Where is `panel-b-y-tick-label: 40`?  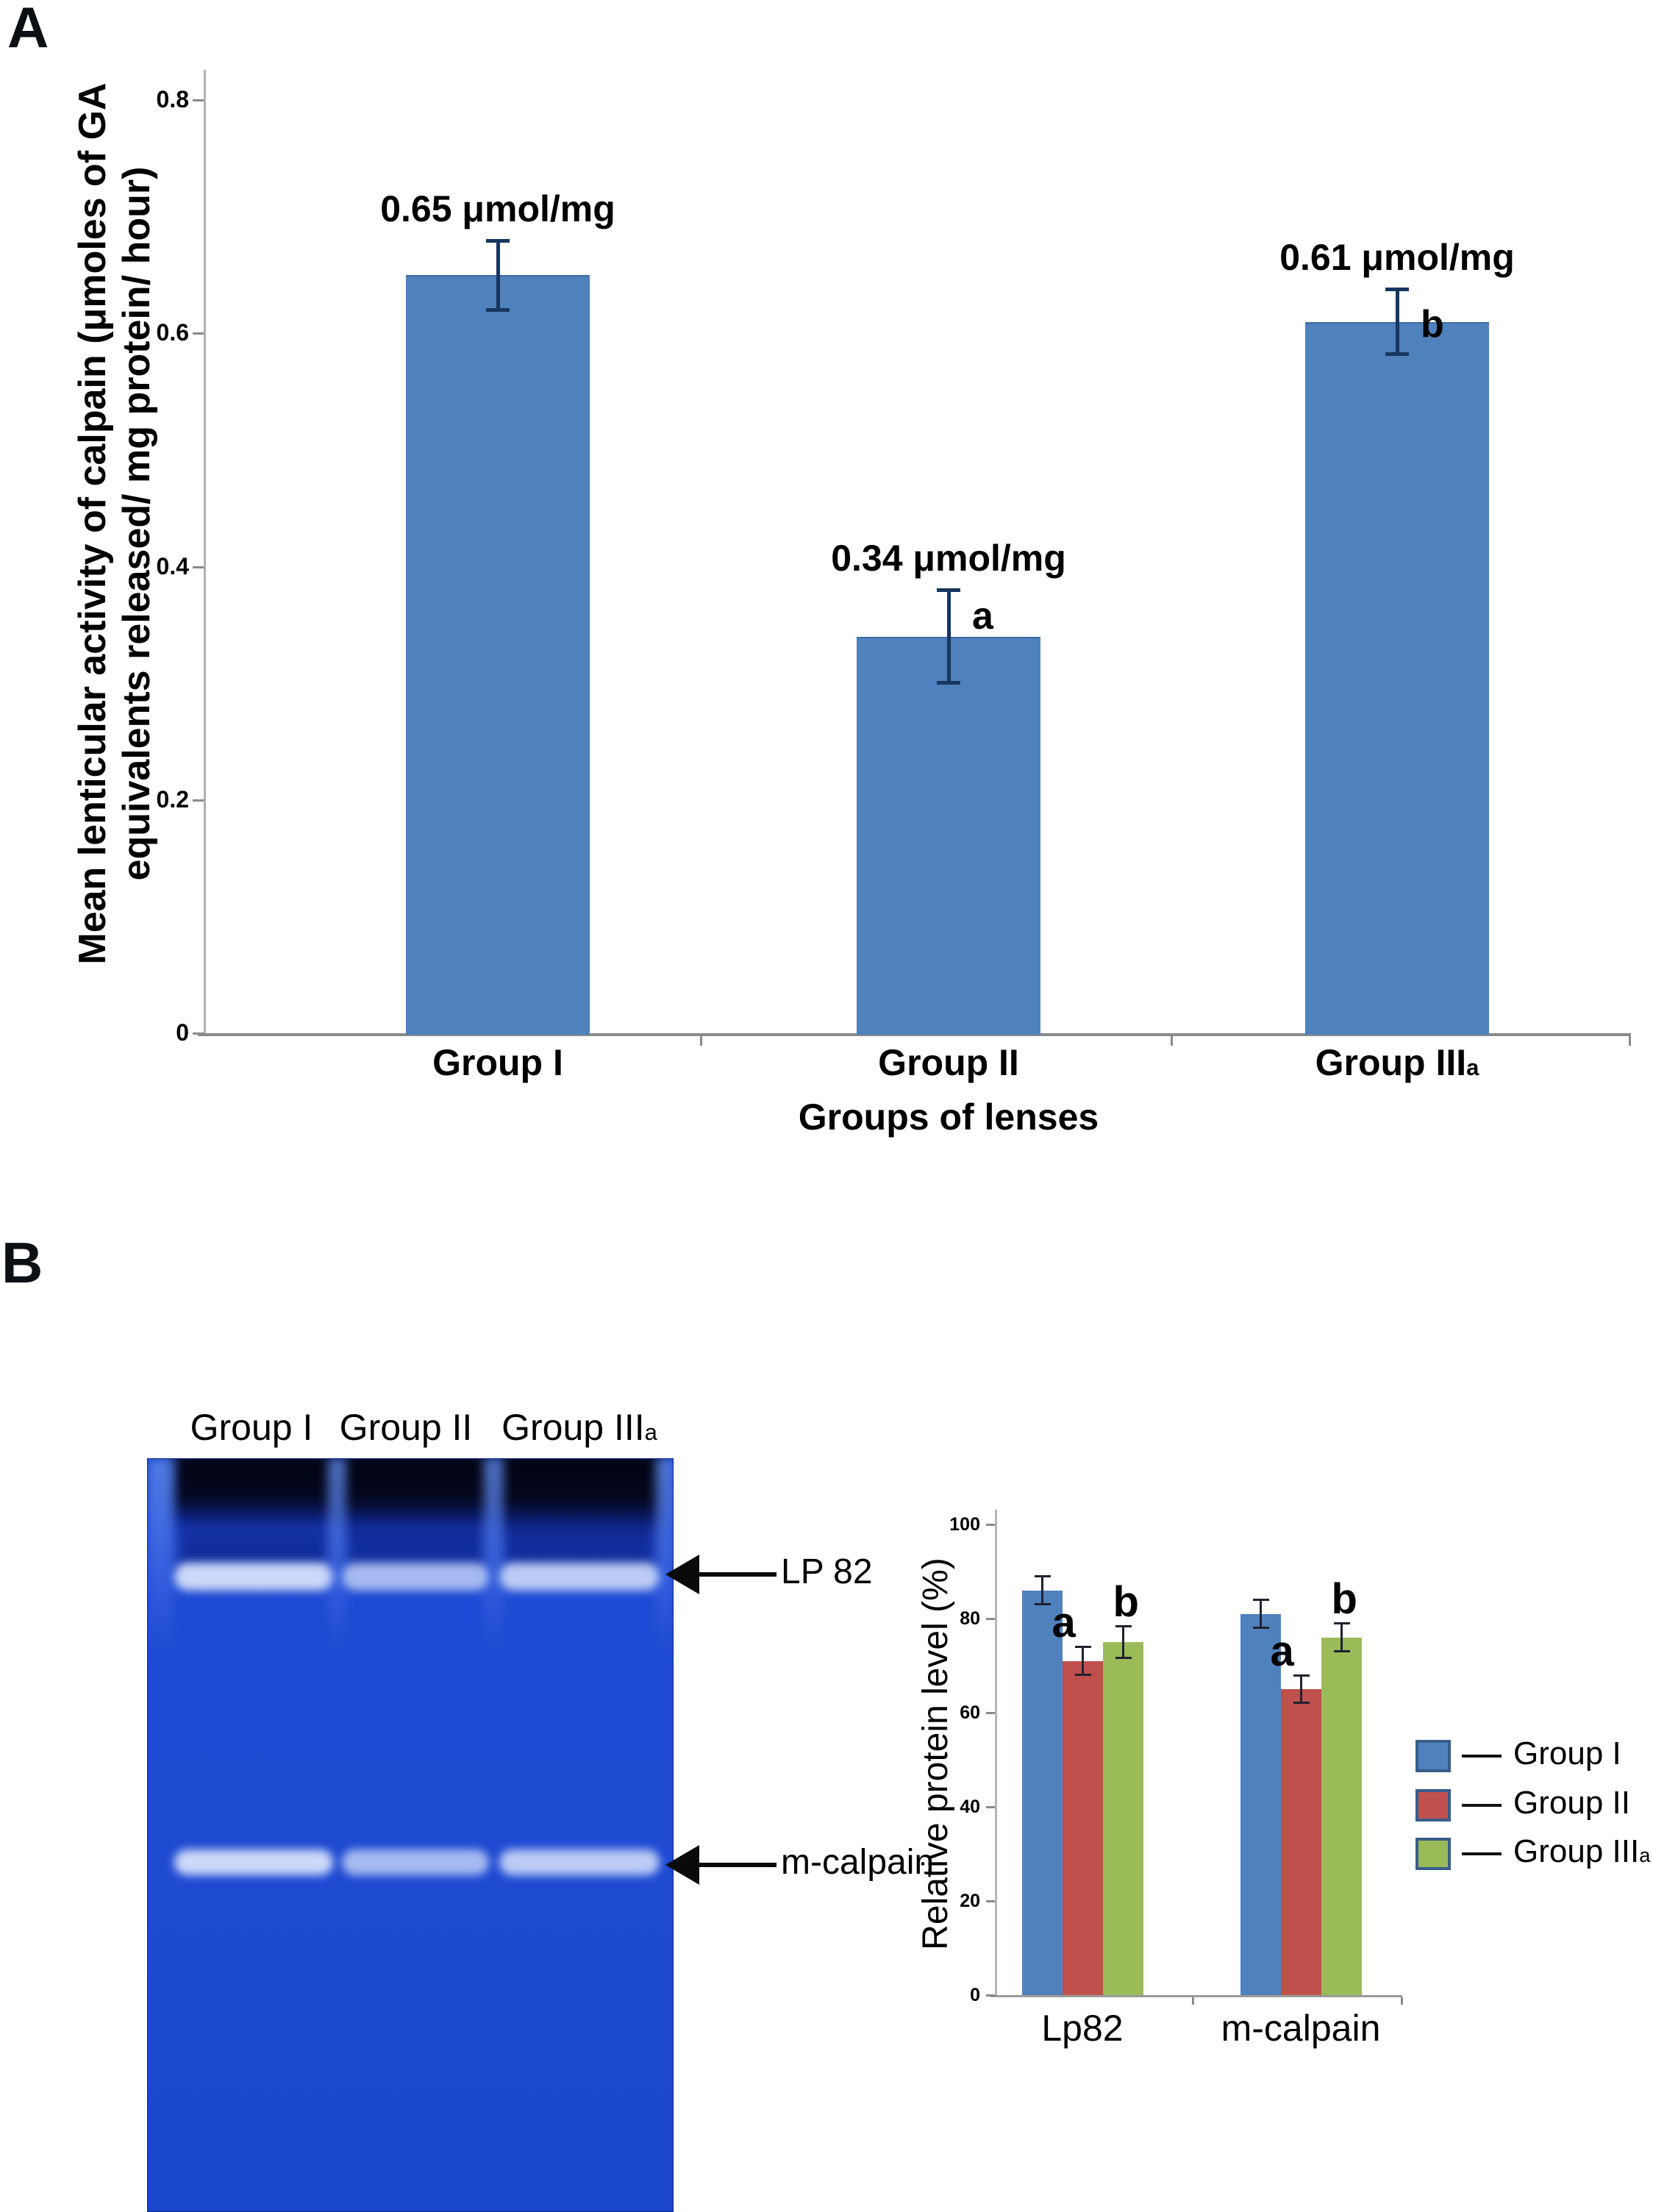
panel-b-y-tick-label: 40 is located at coordinates (970, 1807).